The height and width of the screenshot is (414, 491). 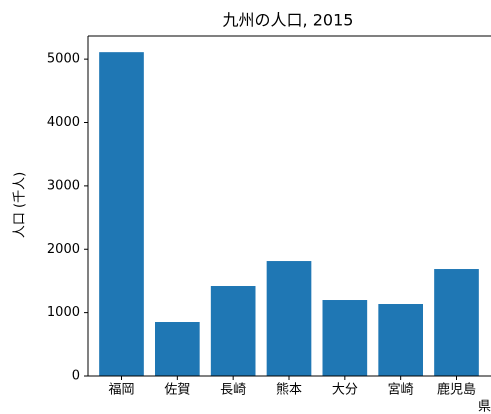 What do you see at coordinates (289, 390) in the screenshot?
I see `x-tick-label: 熊本` at bounding box center [289, 390].